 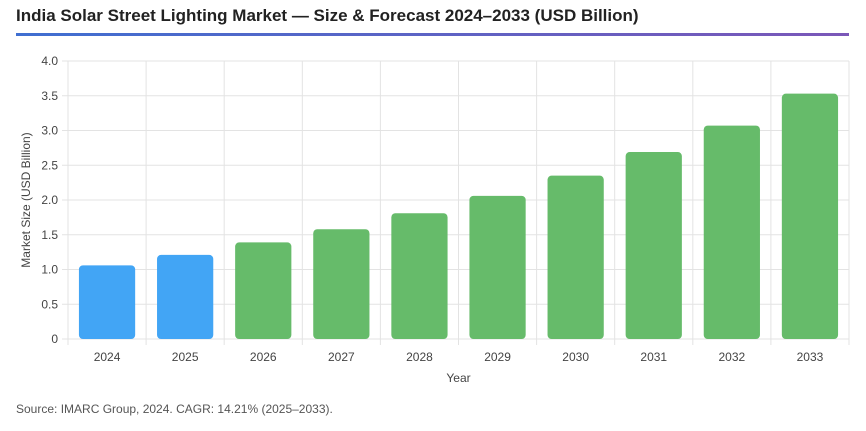 I want to click on y-tick-label: 3.0, so click(x=49, y=131).